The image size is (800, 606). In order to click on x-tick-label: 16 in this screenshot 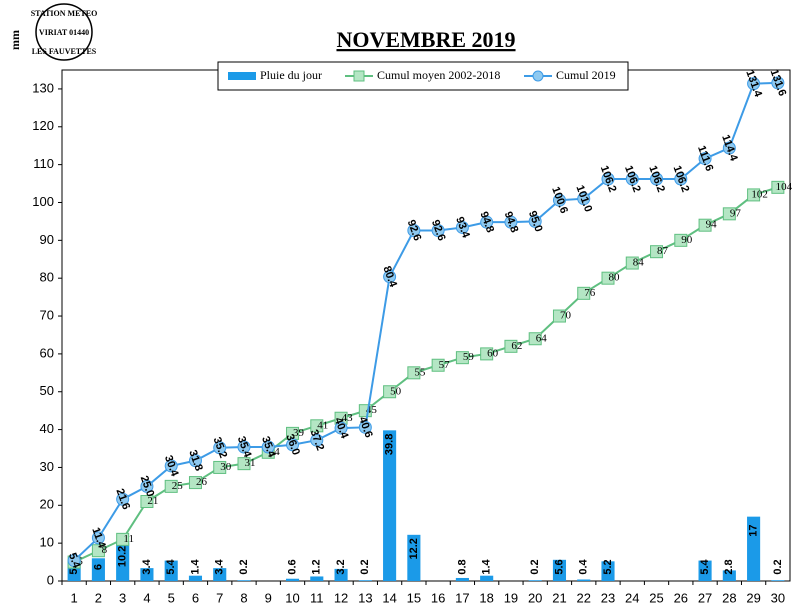, I will do `click(438, 597)`.